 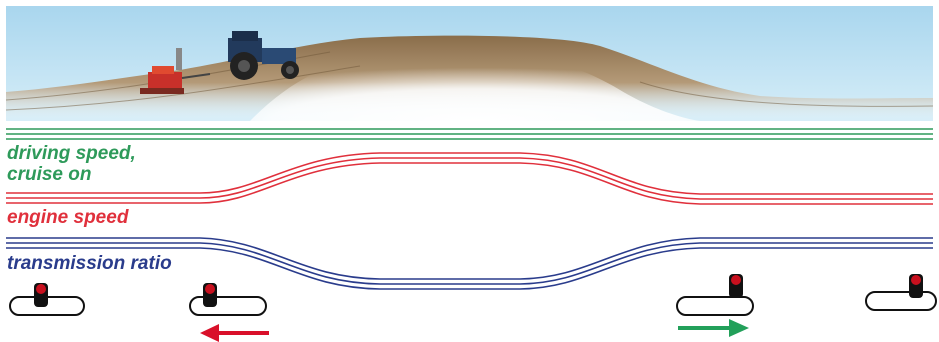 What do you see at coordinates (713, 328) in the screenshot?
I see `arrow-right-icon` at bounding box center [713, 328].